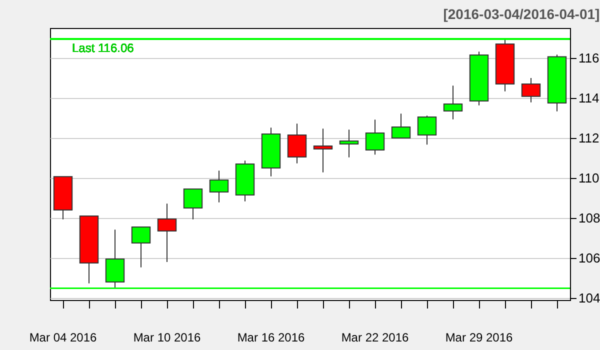 The width and height of the screenshot is (600, 350). I want to click on x-tick-label: Mar 04 2016, so click(63, 337).